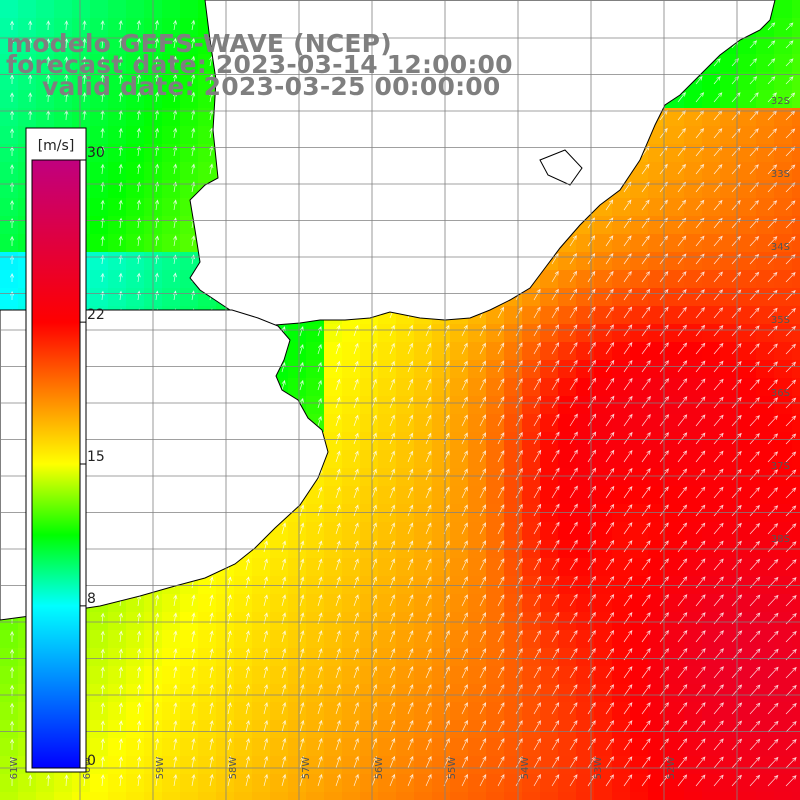 This screenshot has height=800, width=800. I want to click on colorbar-tick-label: 30, so click(96, 153).